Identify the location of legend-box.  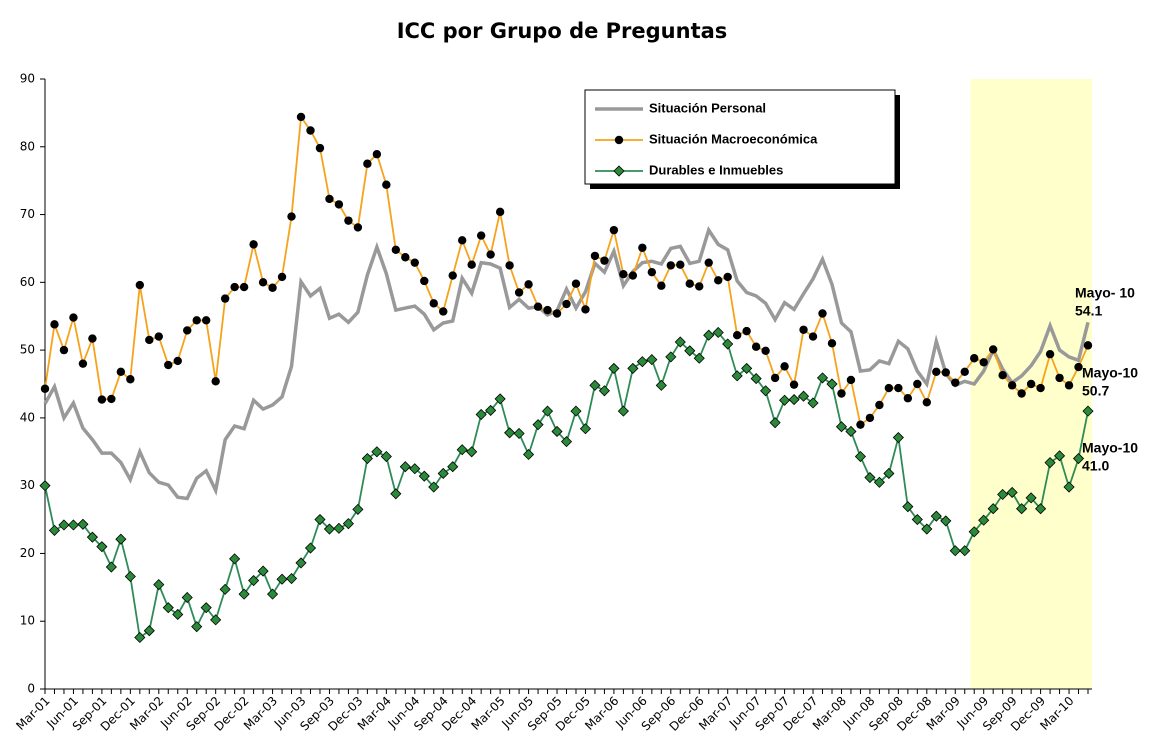
(740, 137).